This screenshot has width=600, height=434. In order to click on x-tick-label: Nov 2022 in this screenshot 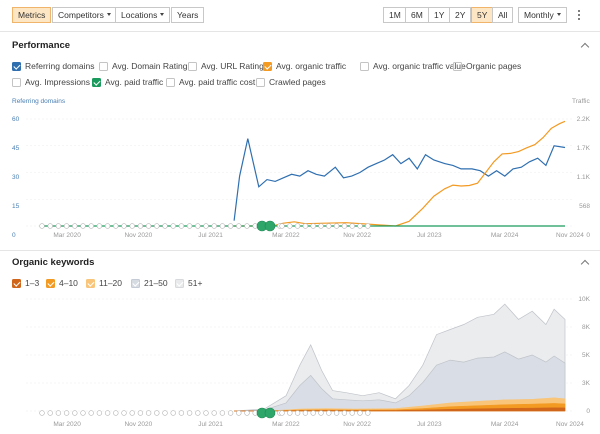, I will do `click(357, 424)`.